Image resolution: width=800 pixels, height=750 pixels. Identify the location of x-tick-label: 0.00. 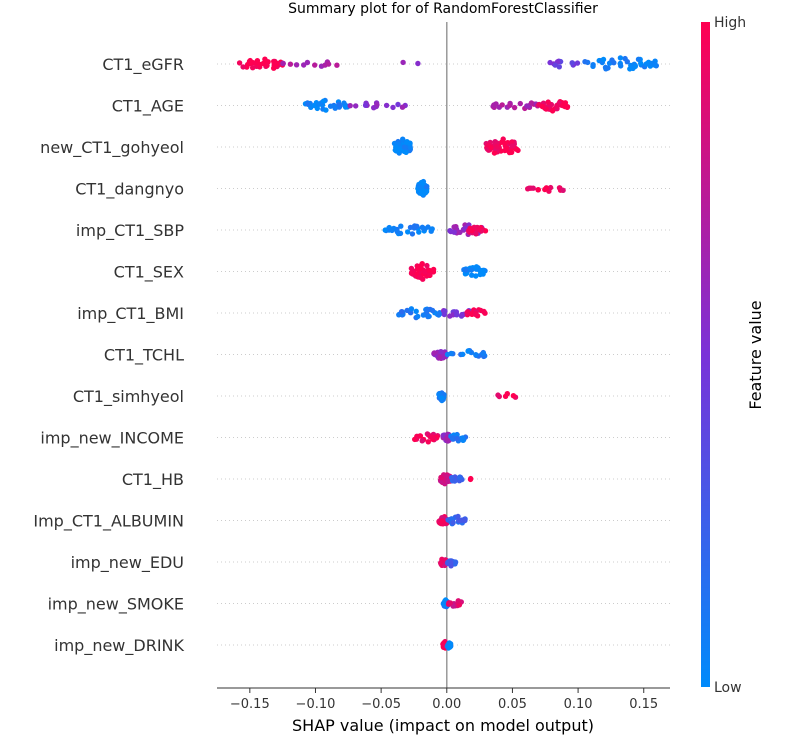
(446, 704).